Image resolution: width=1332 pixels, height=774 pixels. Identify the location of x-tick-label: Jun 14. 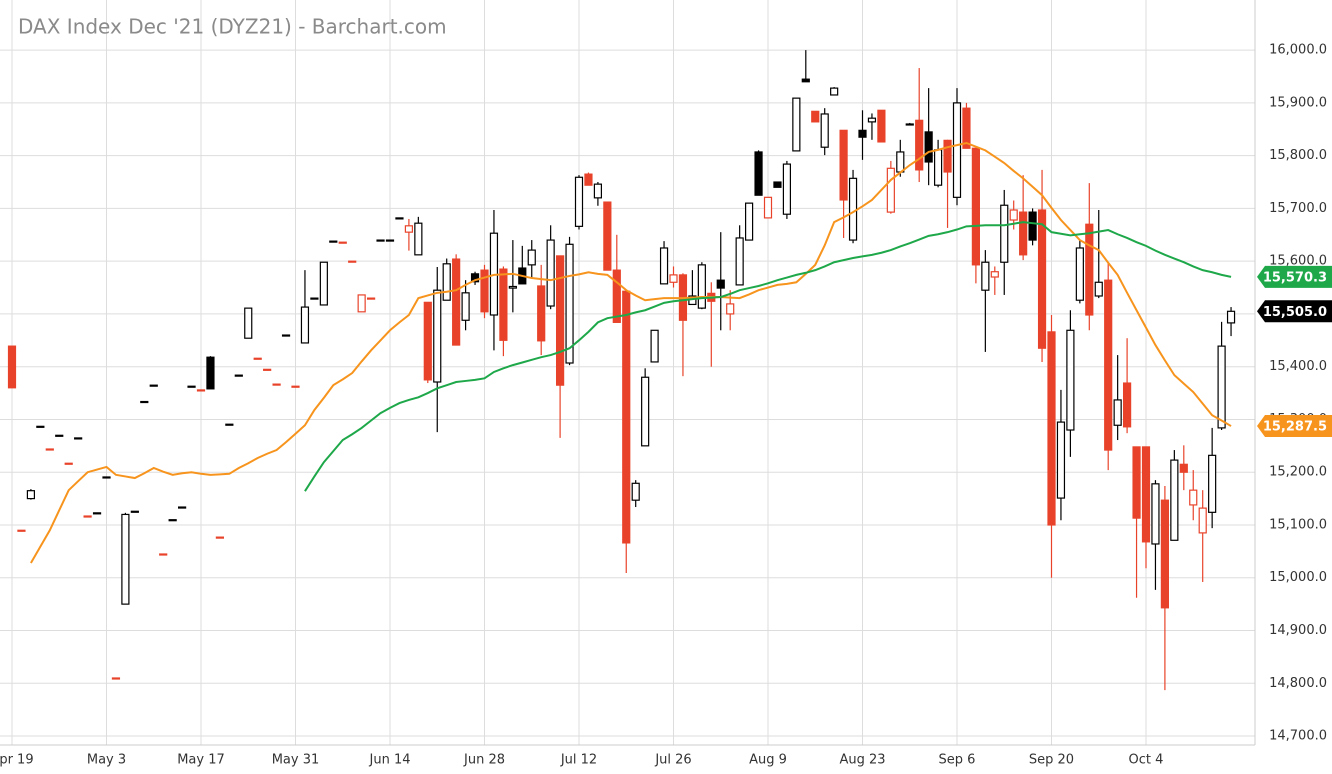
(390, 760).